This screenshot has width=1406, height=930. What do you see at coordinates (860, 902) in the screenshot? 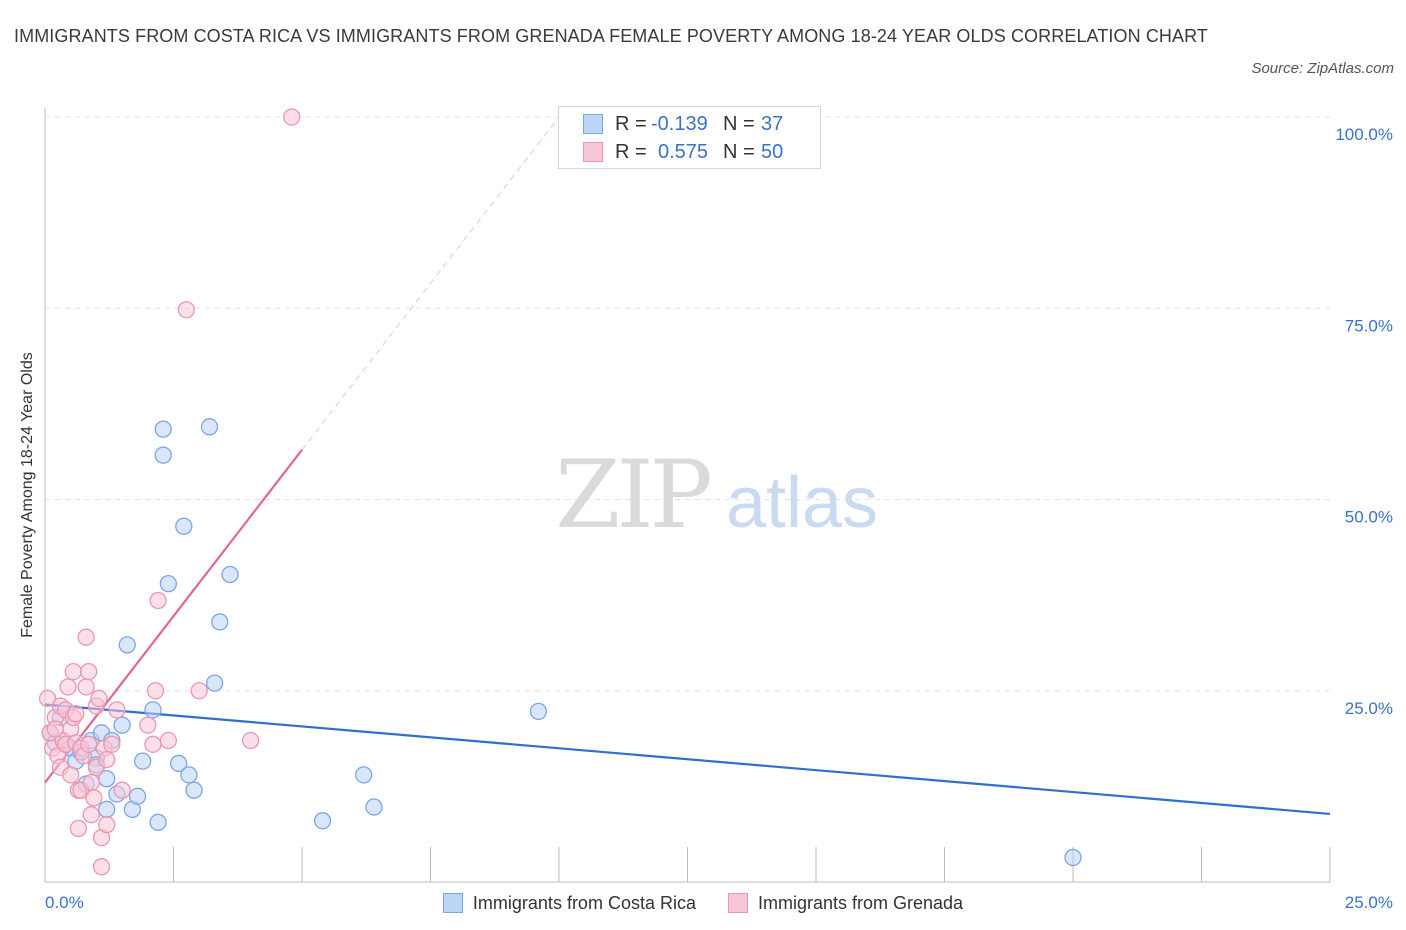
I see `legend-label-grenada: Immigrants from Grenada` at bounding box center [860, 902].